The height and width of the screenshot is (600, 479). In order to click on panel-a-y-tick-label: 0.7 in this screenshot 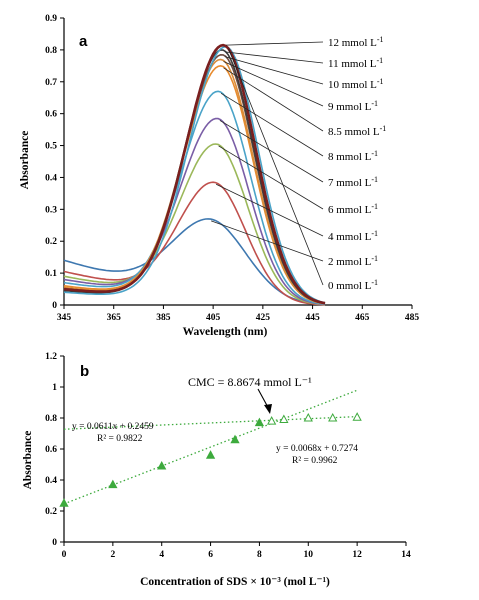, I will do `click(51, 83)`.